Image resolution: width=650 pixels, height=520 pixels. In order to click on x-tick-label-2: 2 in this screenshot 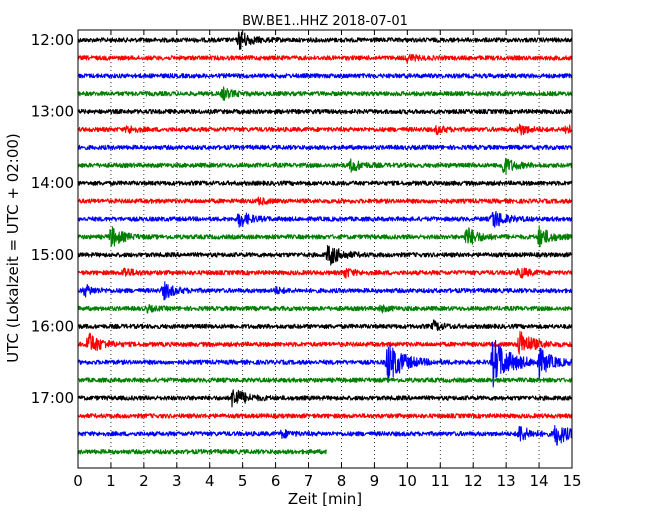, I will do `click(144, 481)`.